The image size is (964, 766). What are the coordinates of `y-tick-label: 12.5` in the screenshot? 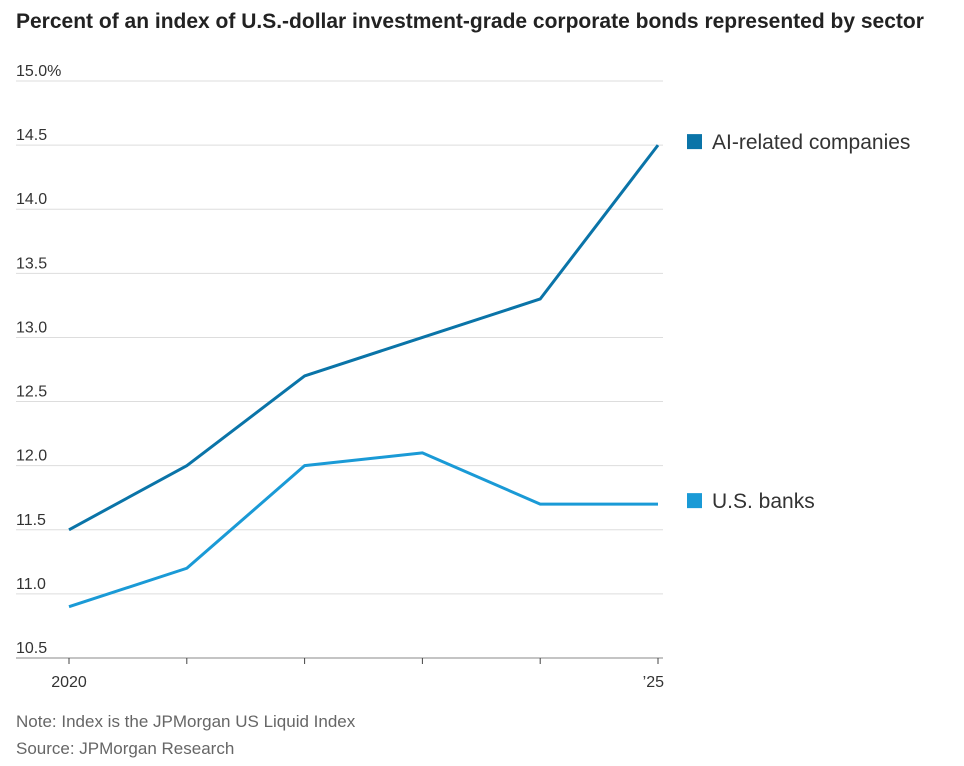 It's located at (31, 392).